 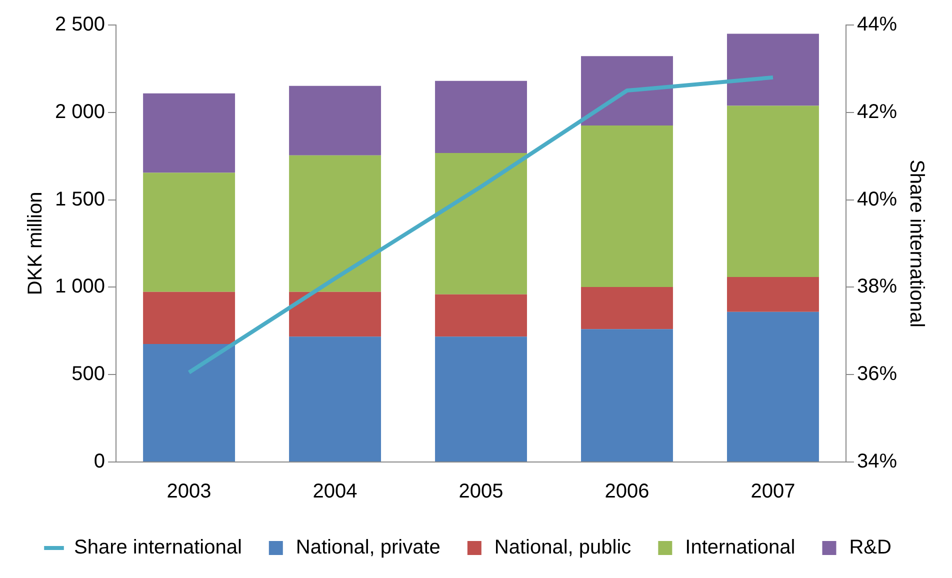 I want to click on y2-tick-label: 42%, so click(x=877, y=111).